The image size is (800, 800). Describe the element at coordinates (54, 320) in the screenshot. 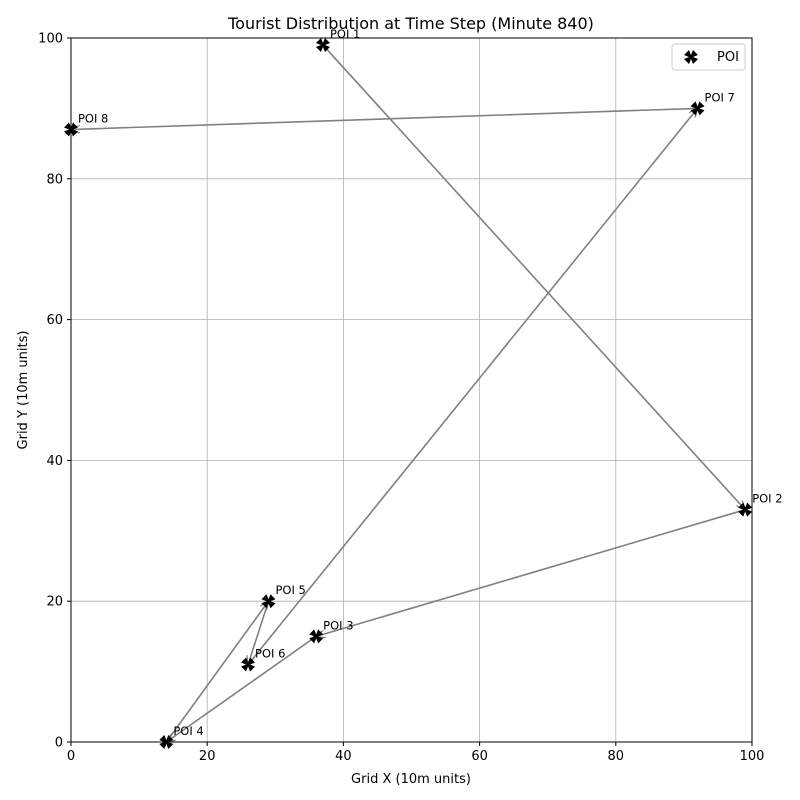

I see `y-tick-label: 60` at that location.